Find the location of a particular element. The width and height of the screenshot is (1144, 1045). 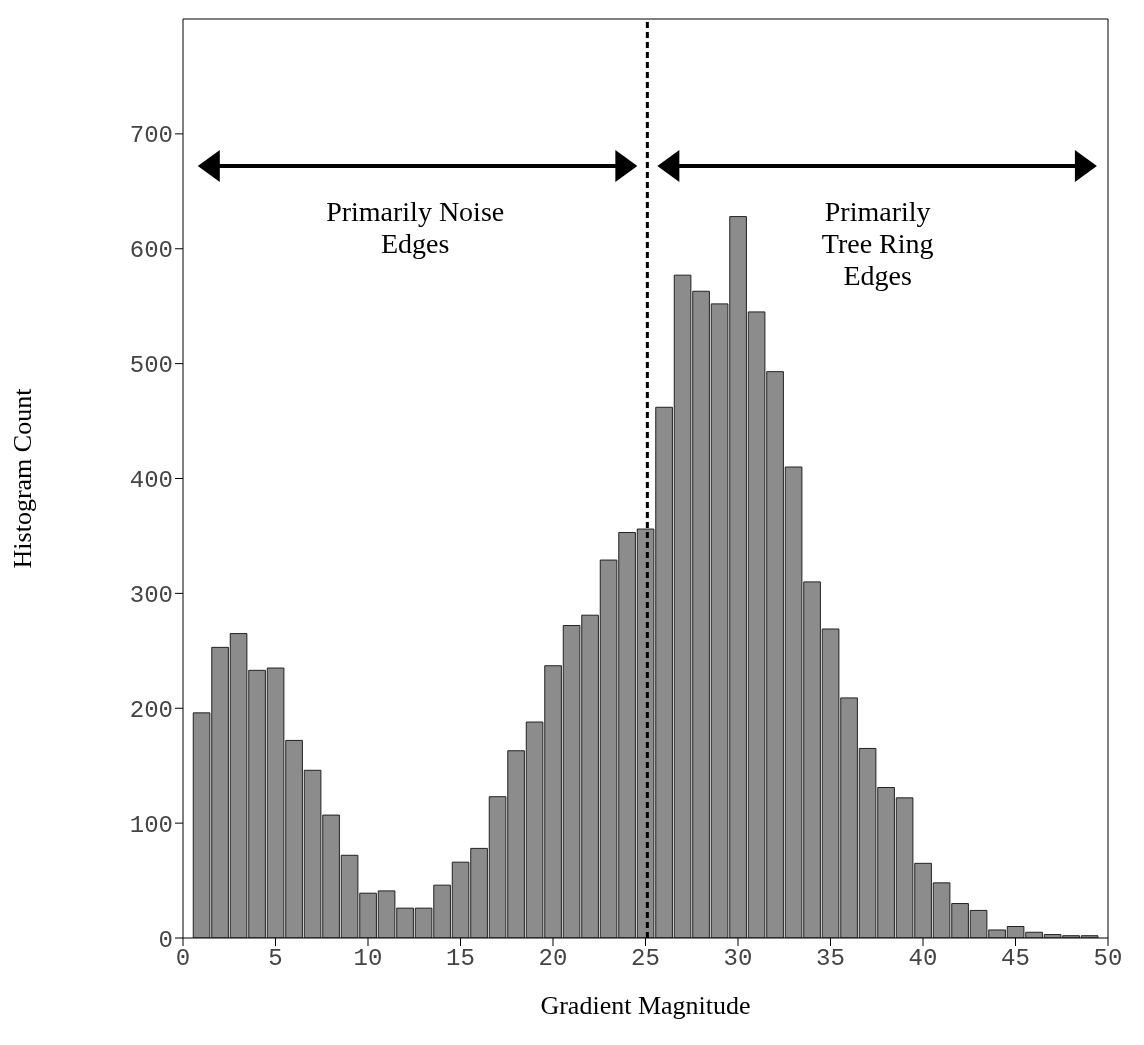

y-tick-label: 200 is located at coordinates (151, 710).